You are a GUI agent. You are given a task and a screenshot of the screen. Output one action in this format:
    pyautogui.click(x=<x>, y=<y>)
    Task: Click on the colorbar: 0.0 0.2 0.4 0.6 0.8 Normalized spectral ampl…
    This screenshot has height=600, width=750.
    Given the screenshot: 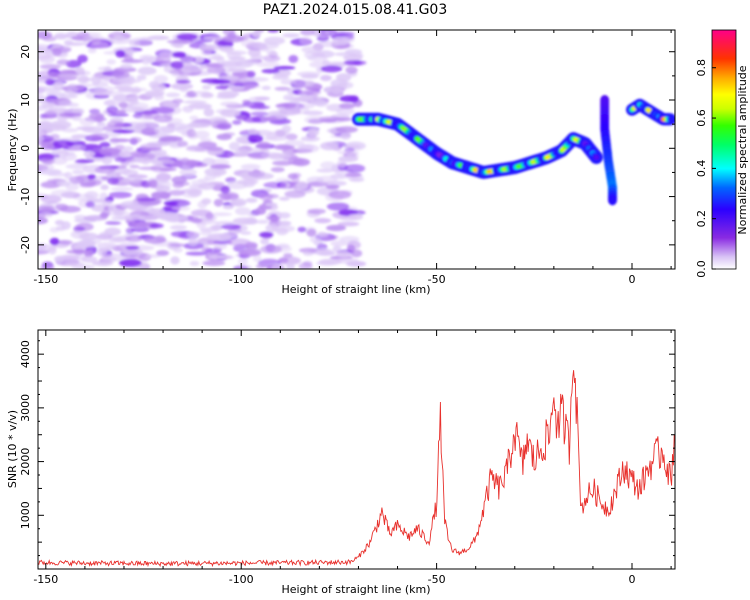 What is the action you would take?
    pyautogui.click(x=722, y=153)
    